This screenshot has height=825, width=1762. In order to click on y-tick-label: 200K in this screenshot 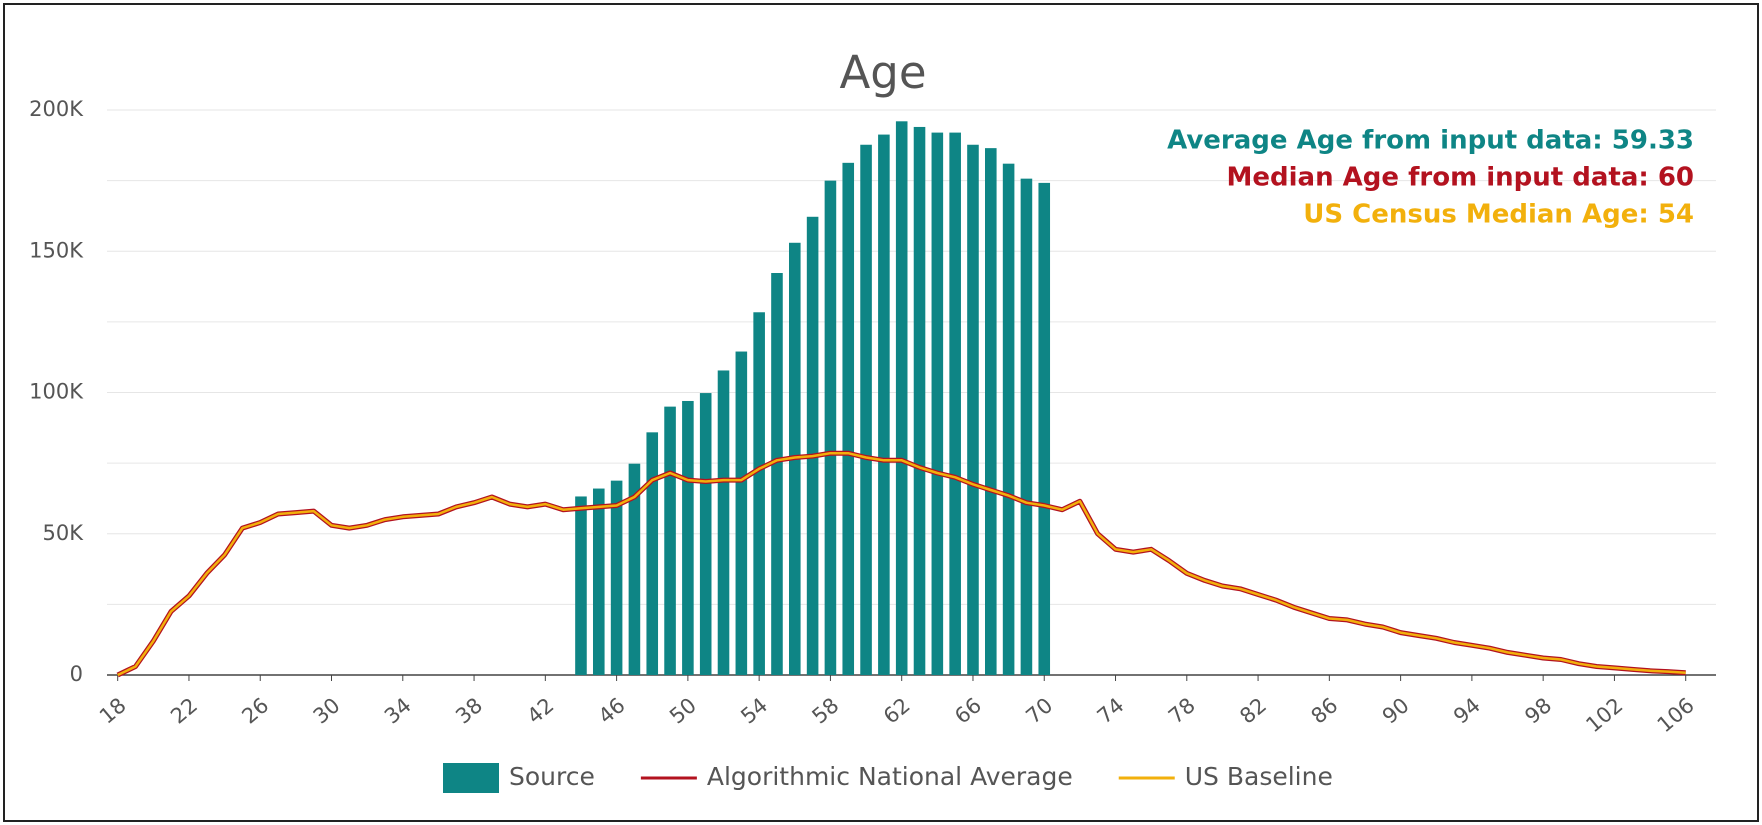, I will do `click(56, 109)`.